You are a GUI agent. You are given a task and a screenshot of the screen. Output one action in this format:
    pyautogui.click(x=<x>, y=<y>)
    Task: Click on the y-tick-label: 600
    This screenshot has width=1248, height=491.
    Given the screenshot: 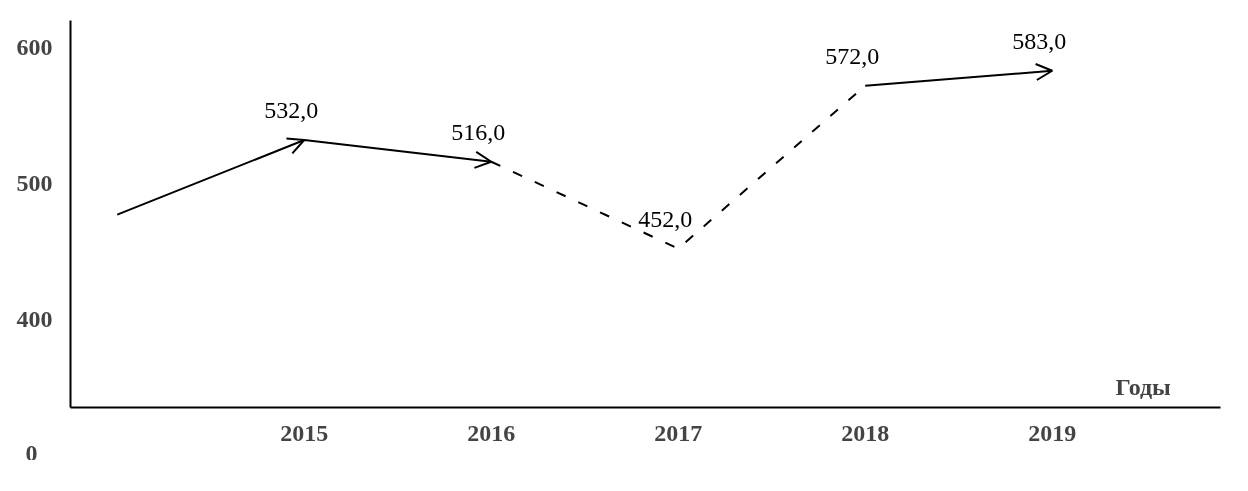 What is the action you would take?
    pyautogui.click(x=34, y=47)
    